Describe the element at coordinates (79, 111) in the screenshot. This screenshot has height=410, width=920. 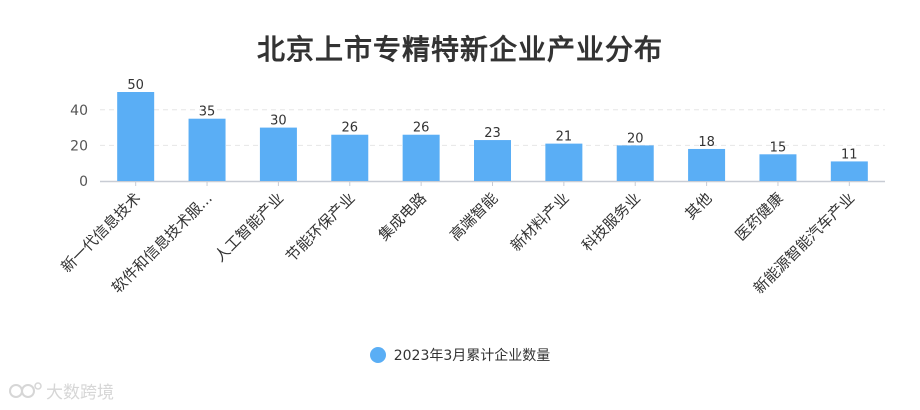
I see `y-tick-label: 40` at that location.